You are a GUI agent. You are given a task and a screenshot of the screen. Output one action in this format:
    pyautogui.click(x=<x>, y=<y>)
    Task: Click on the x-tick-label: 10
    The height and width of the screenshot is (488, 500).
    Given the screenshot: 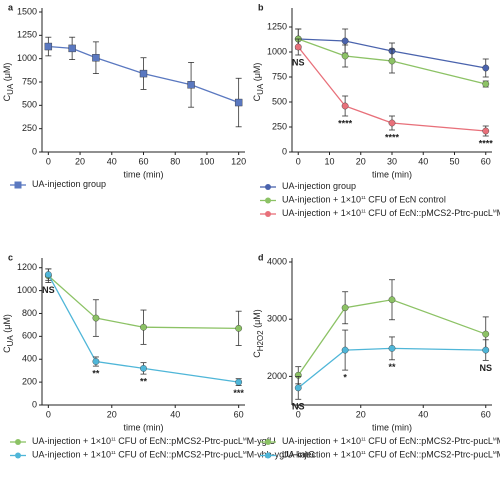 What is the action you would take?
    pyautogui.click(x=329, y=161)
    